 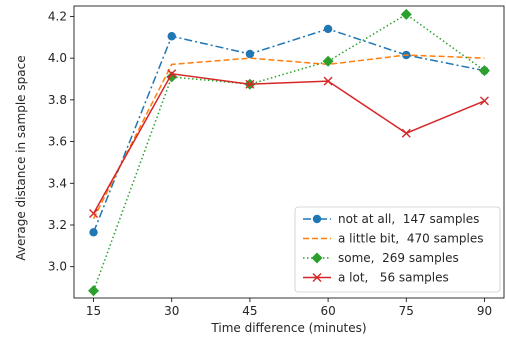 What do you see at coordinates (410, 239) in the screenshot?
I see `legend-label: a little bit, 470 samples` at bounding box center [410, 239].